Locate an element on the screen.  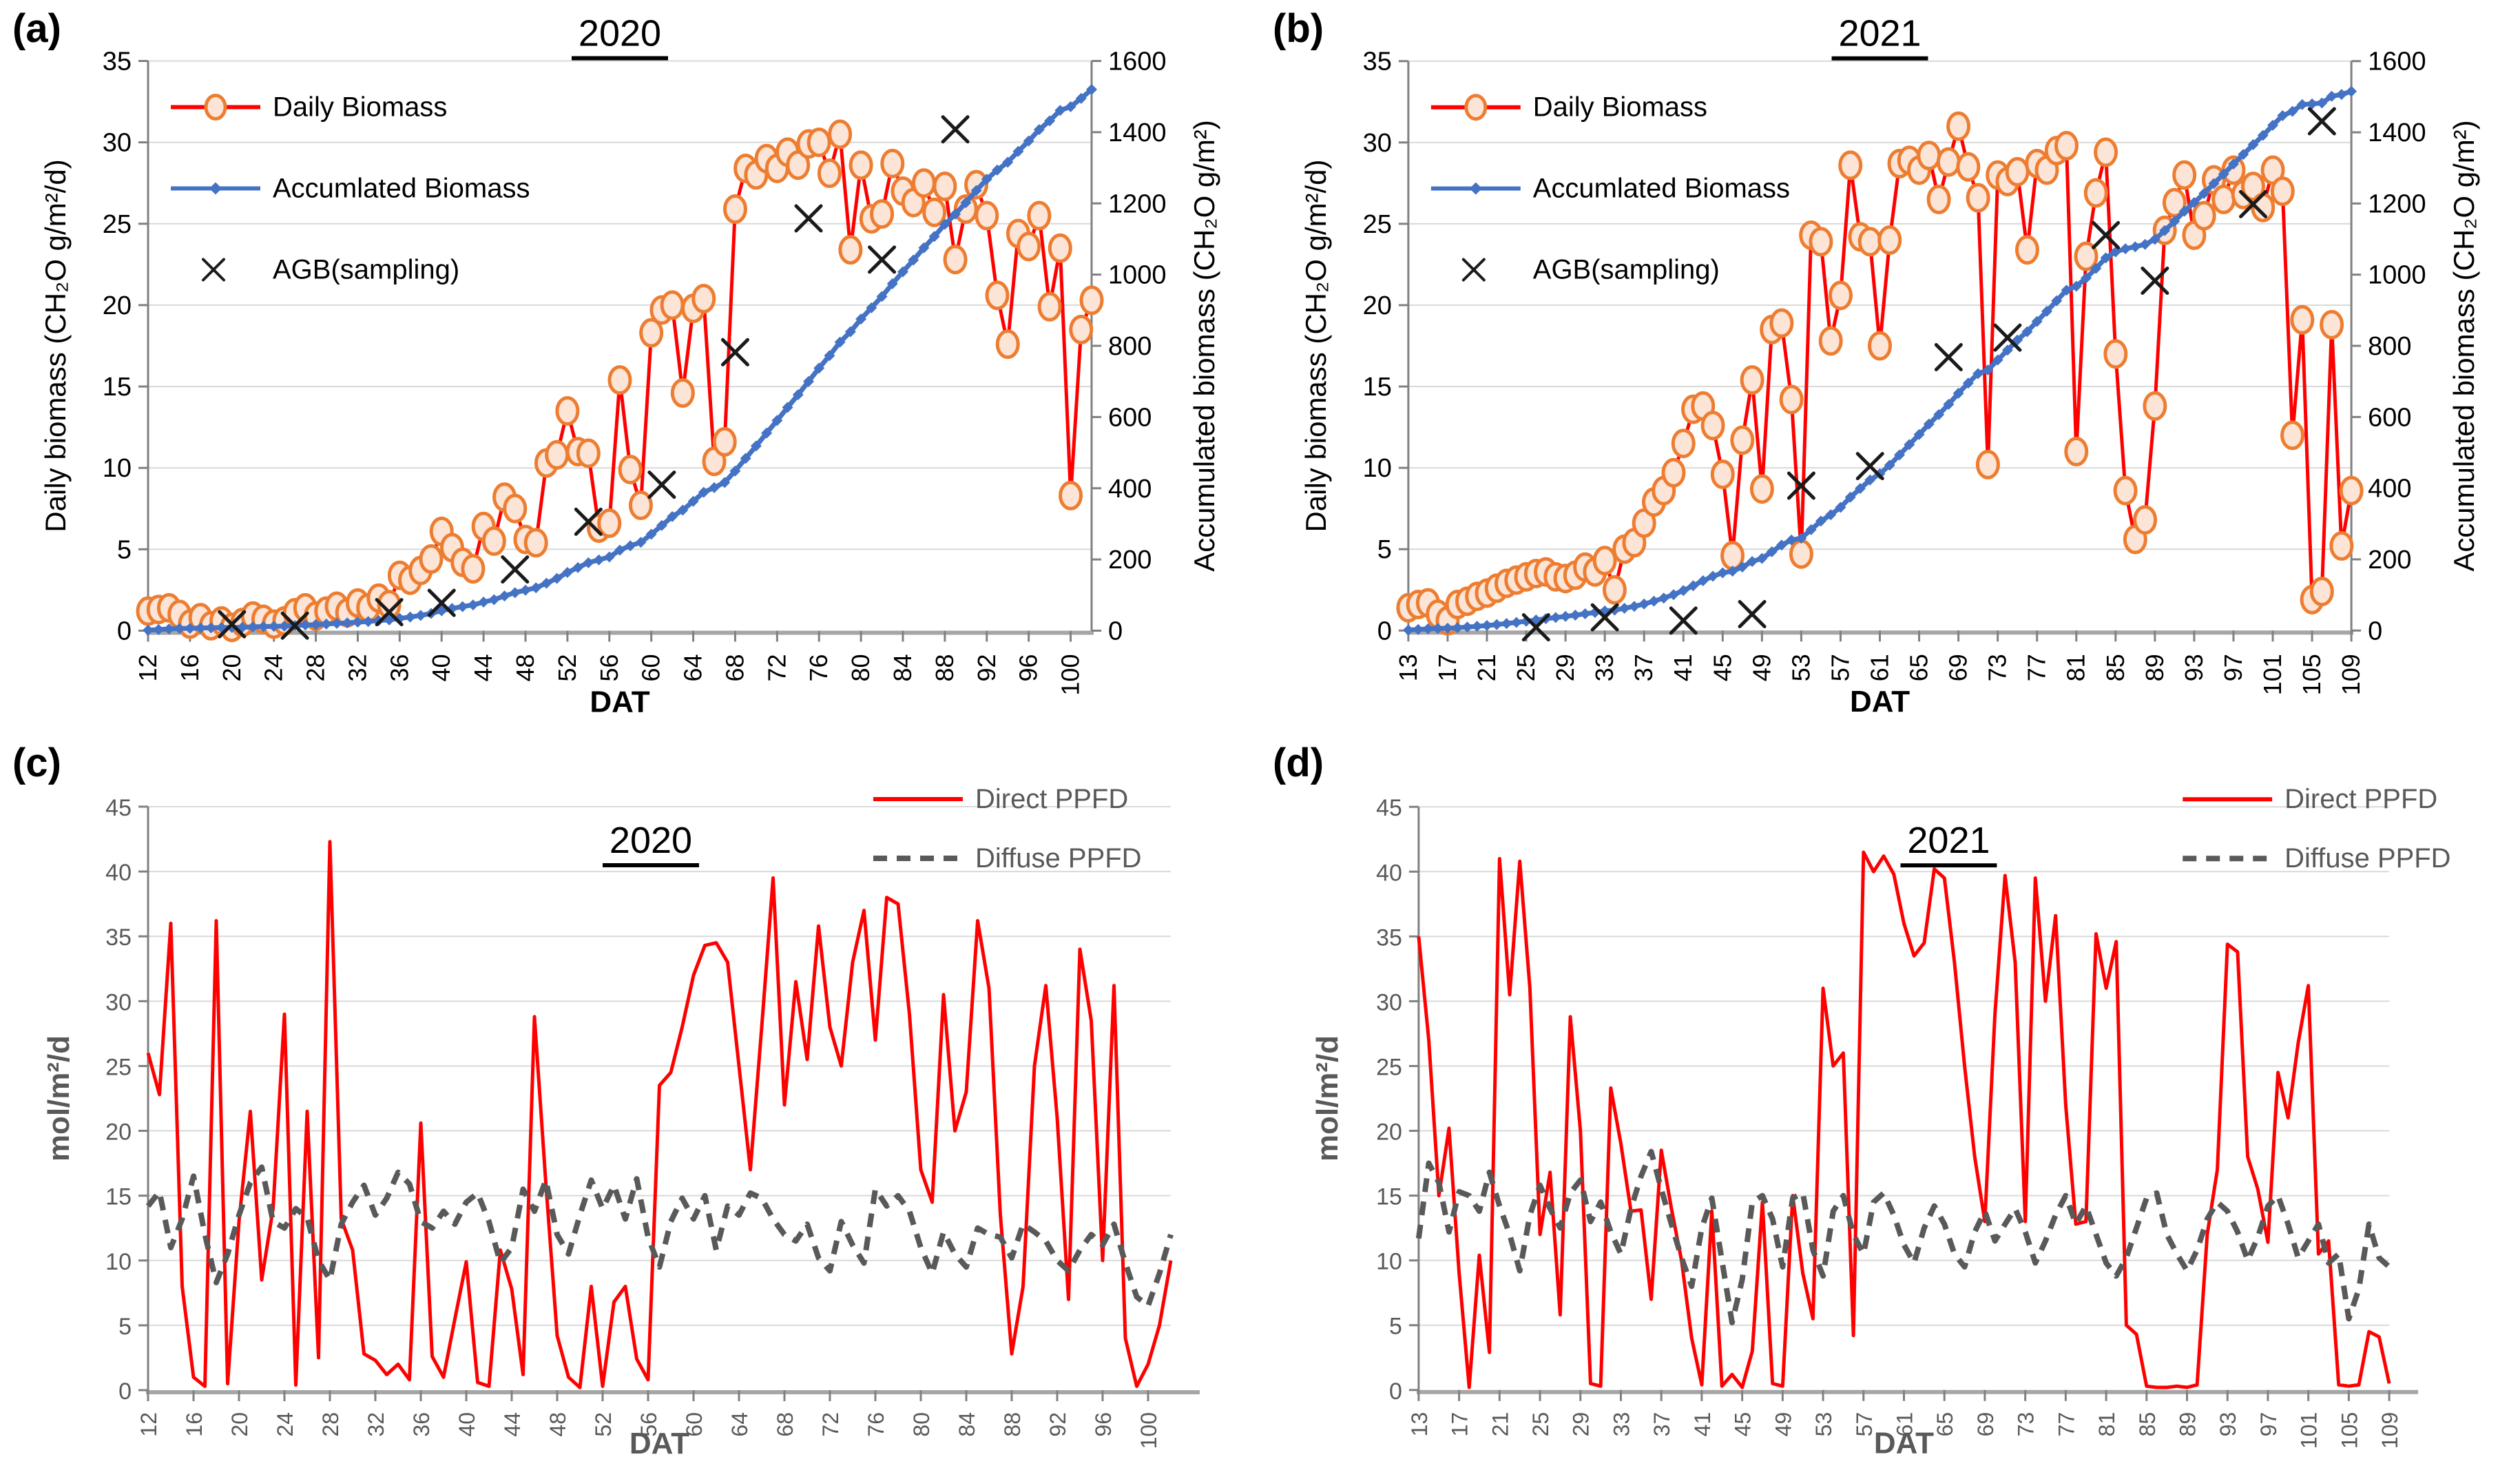
y-tick-label: 20 is located at coordinates (117, 305).